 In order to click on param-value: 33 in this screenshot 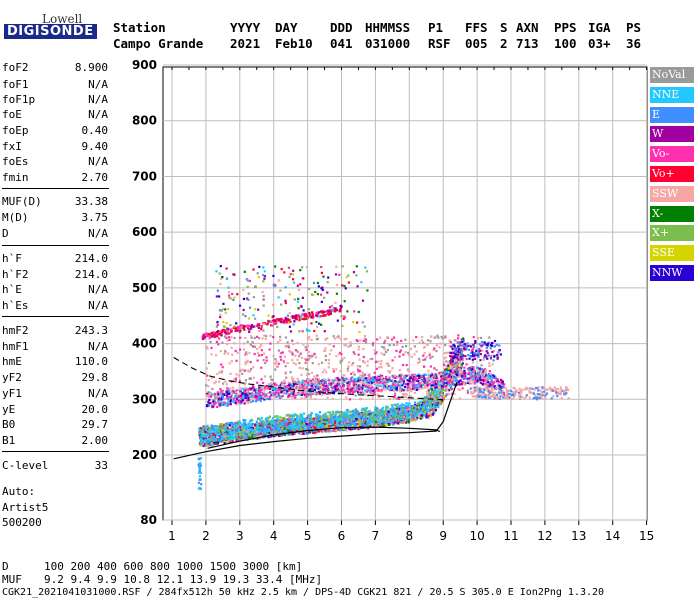, I will do `click(101, 465)`.